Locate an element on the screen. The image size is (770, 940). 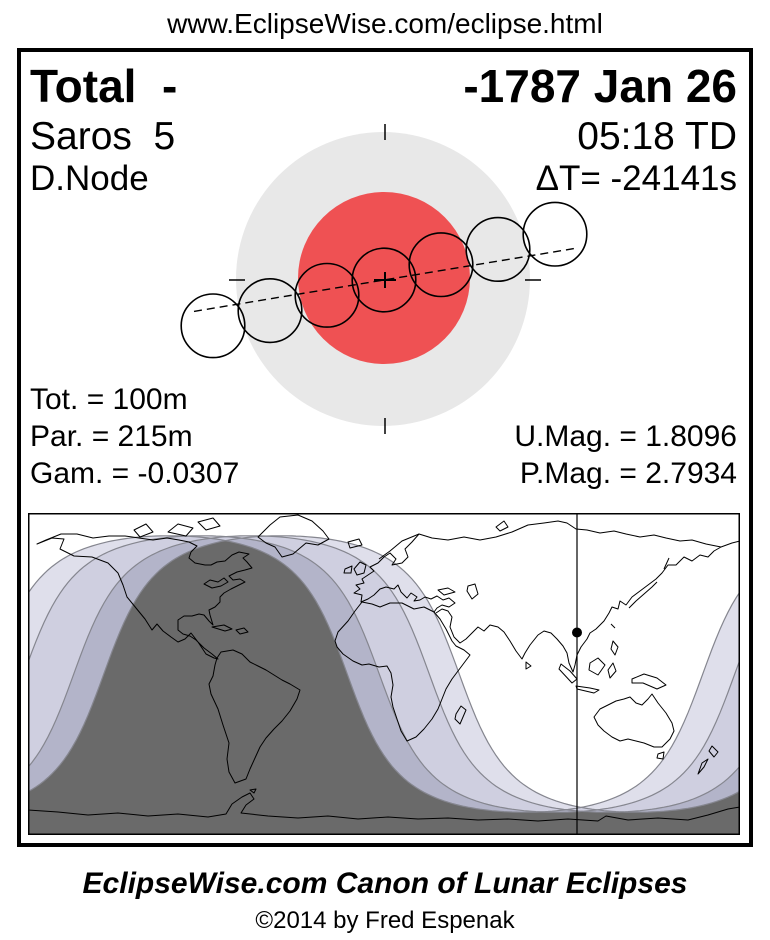
subsolar-point-dot is located at coordinates (577, 632).